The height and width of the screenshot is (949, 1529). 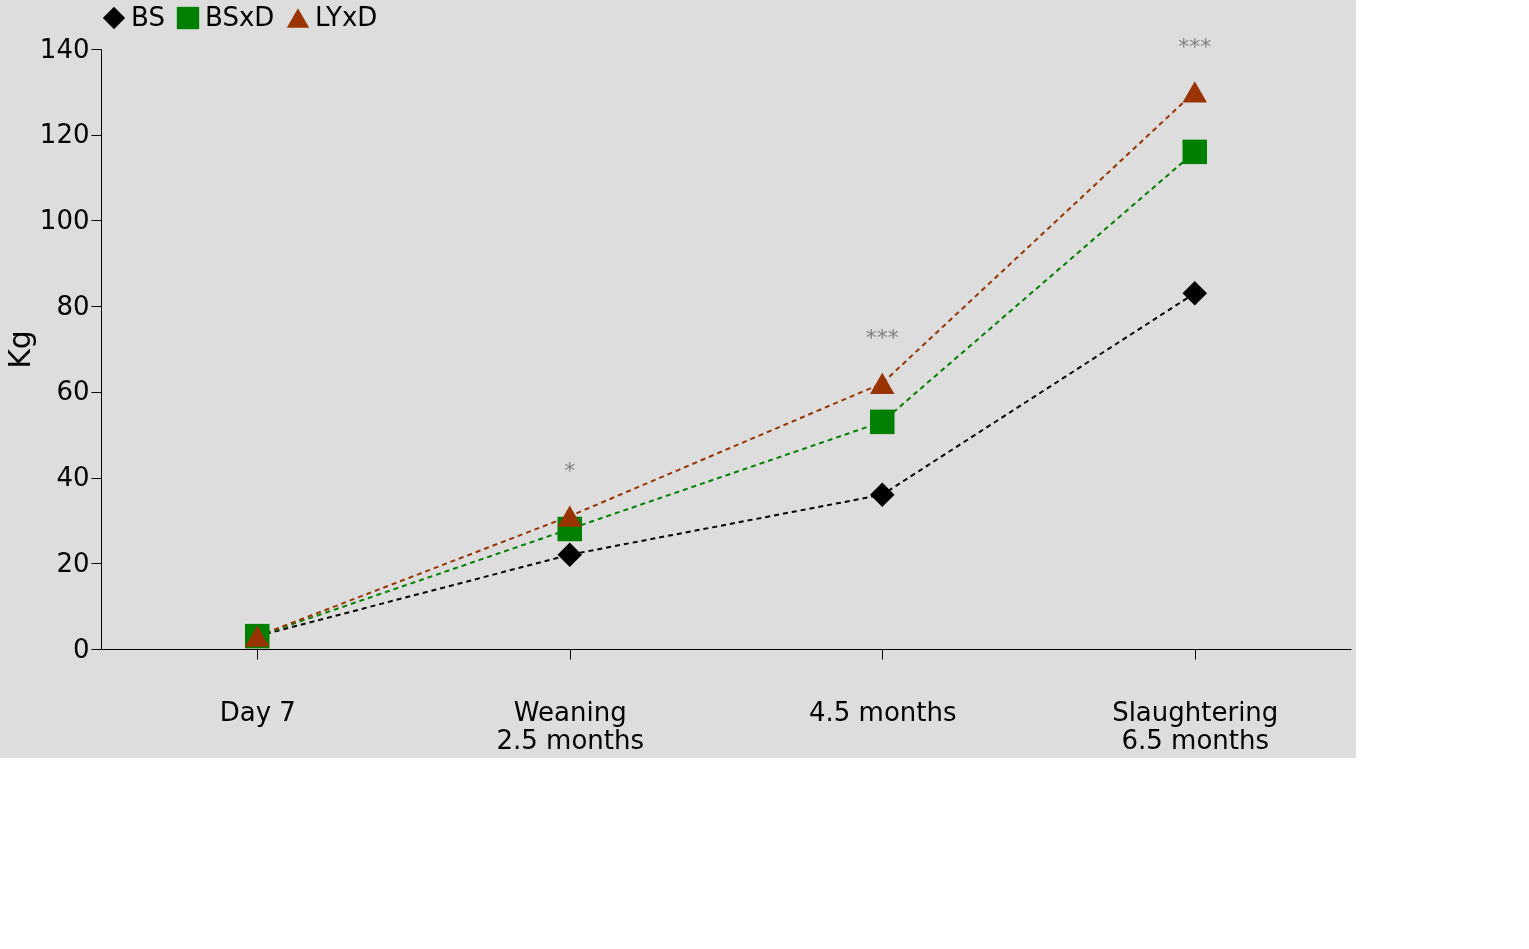 I want to click on y-tick-label: 20, so click(x=73, y=562).